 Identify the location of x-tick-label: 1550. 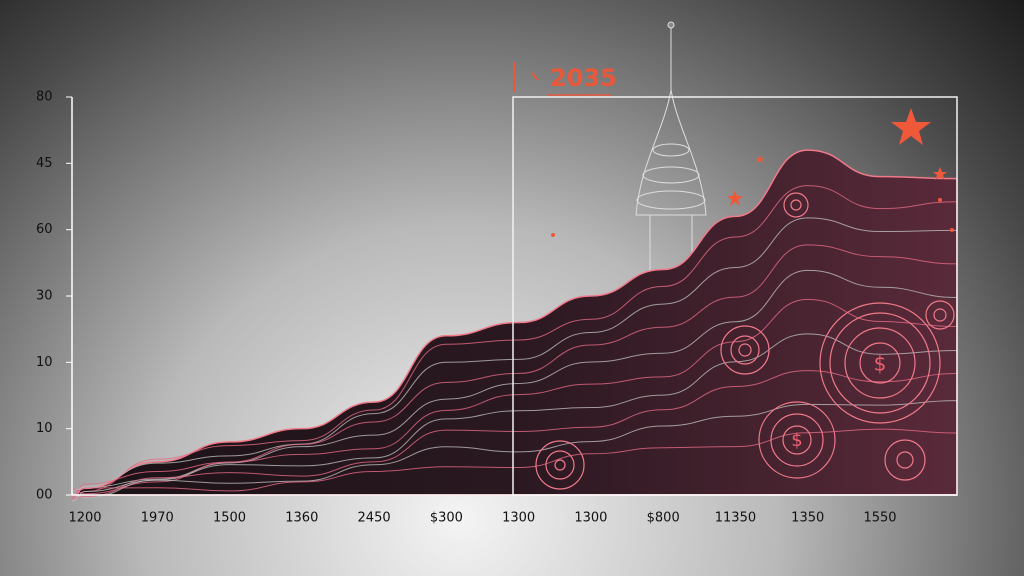
(879, 518).